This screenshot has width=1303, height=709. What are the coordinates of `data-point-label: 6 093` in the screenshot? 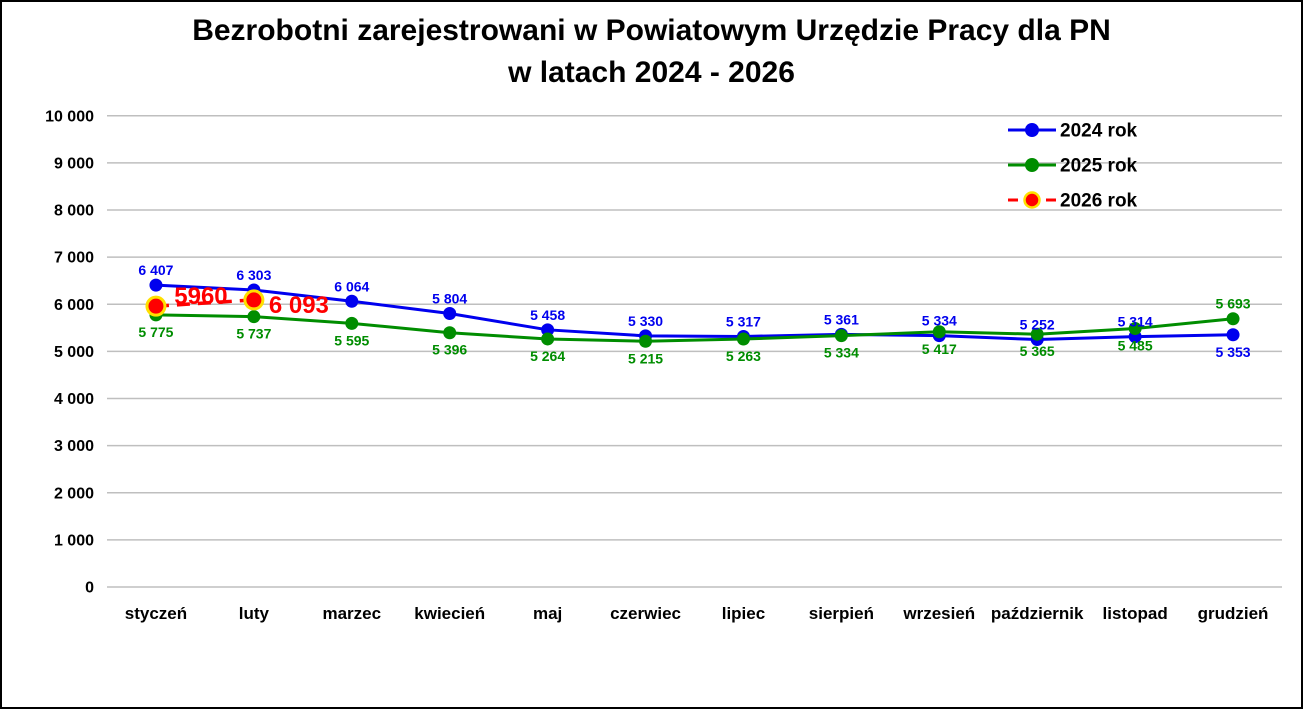 It's located at (299, 305).